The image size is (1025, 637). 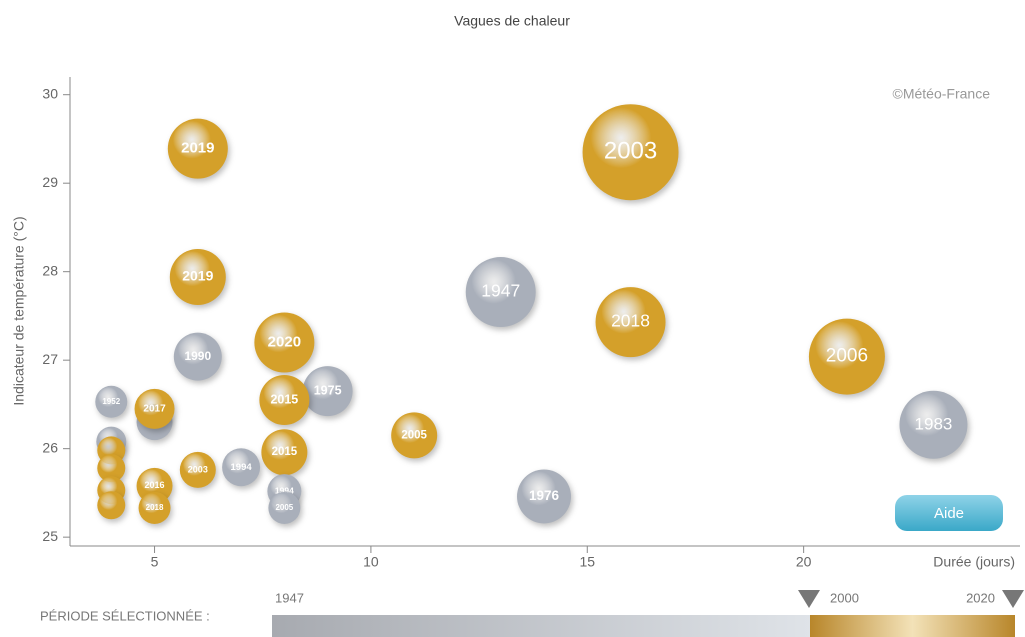 I want to click on y-tick-label: 27, so click(x=50, y=359).